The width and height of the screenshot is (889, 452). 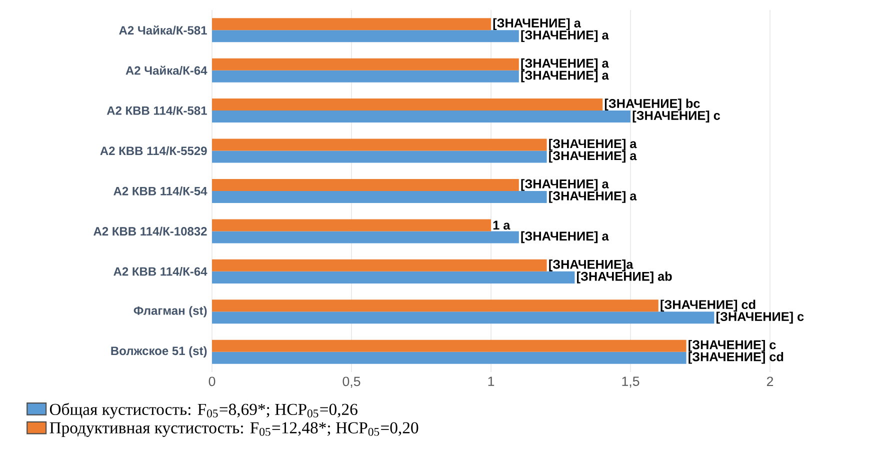 I want to click on data-label: 1 a, so click(x=501, y=225).